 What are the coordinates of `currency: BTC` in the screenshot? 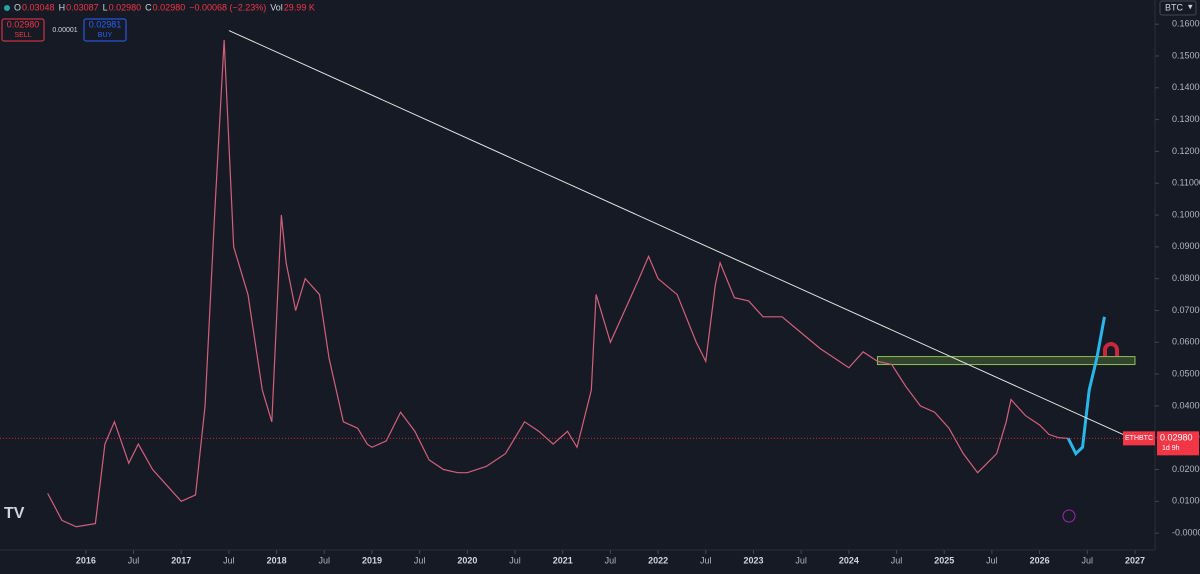 It's located at (1174, 7).